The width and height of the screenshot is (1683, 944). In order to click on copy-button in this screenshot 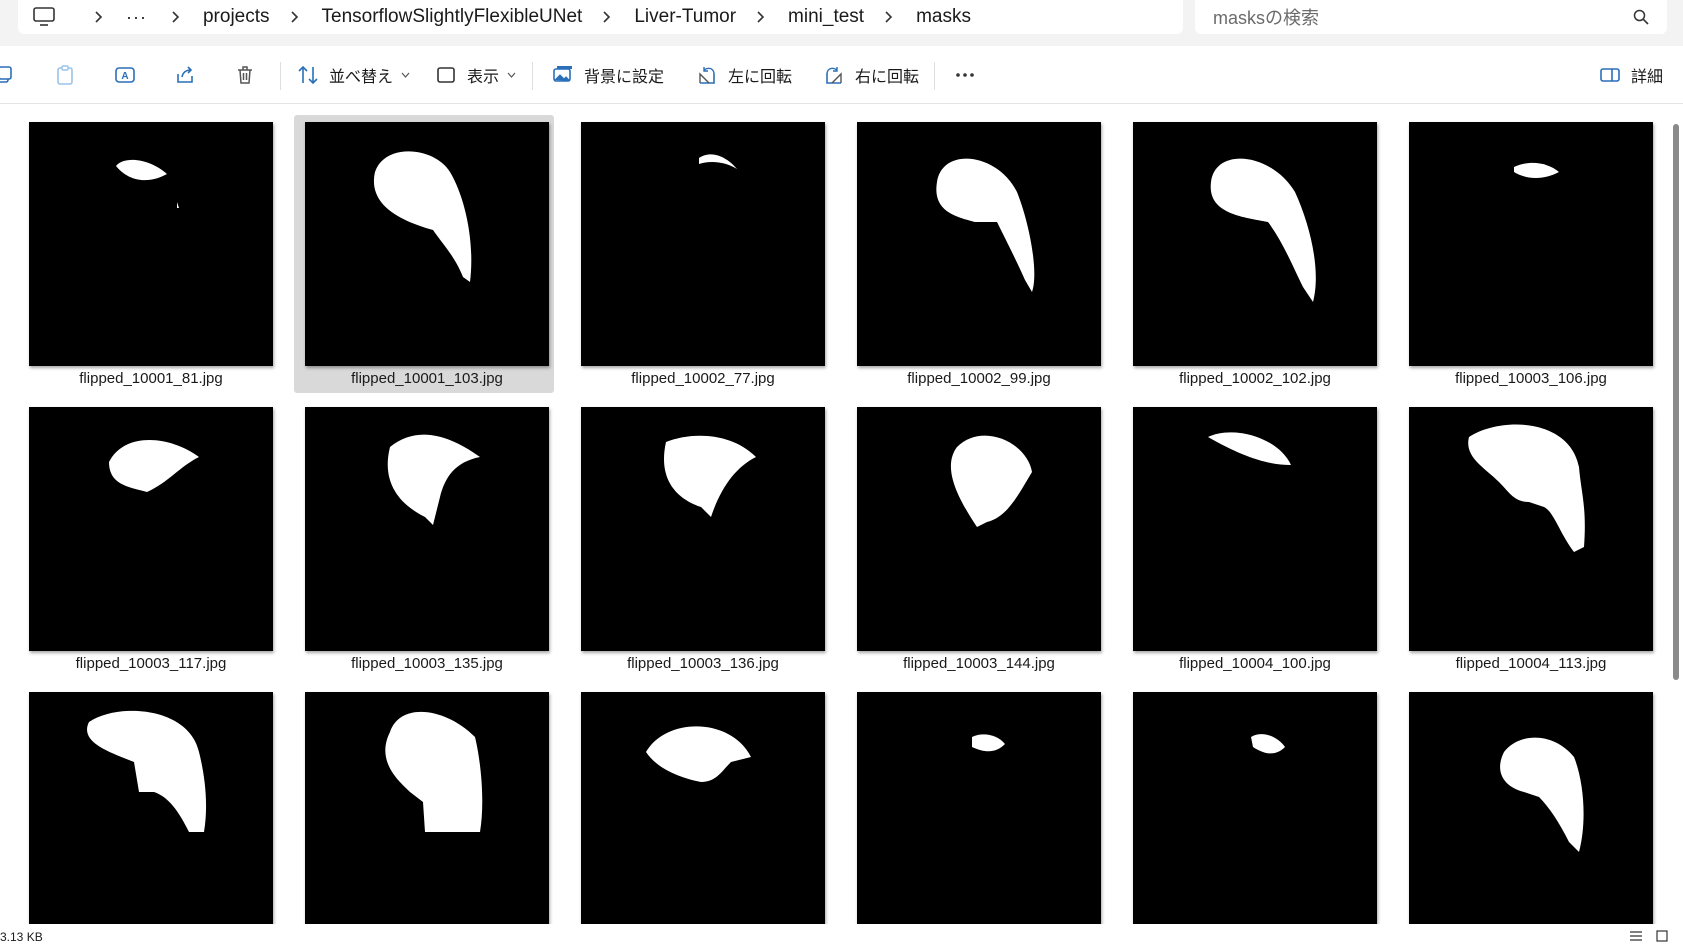, I will do `click(11, 75)`.